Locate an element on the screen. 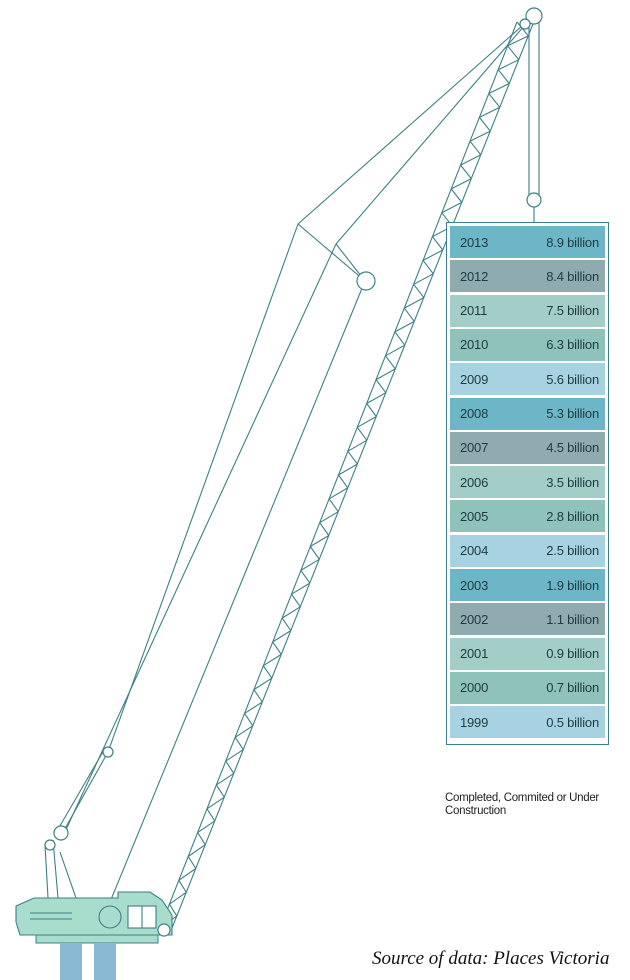  row-value: 8.9 billion is located at coordinates (572, 242).